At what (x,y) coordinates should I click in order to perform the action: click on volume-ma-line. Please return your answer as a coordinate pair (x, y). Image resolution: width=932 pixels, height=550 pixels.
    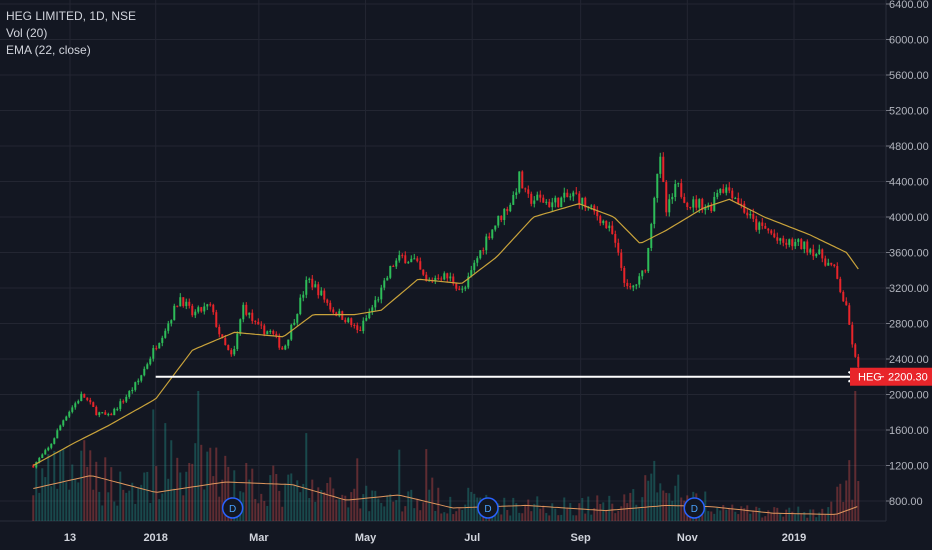
    Looking at the image, I should click on (445, 495).